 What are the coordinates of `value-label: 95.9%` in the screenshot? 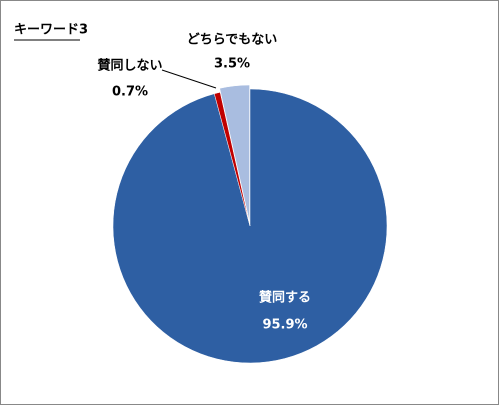 It's located at (284, 325).